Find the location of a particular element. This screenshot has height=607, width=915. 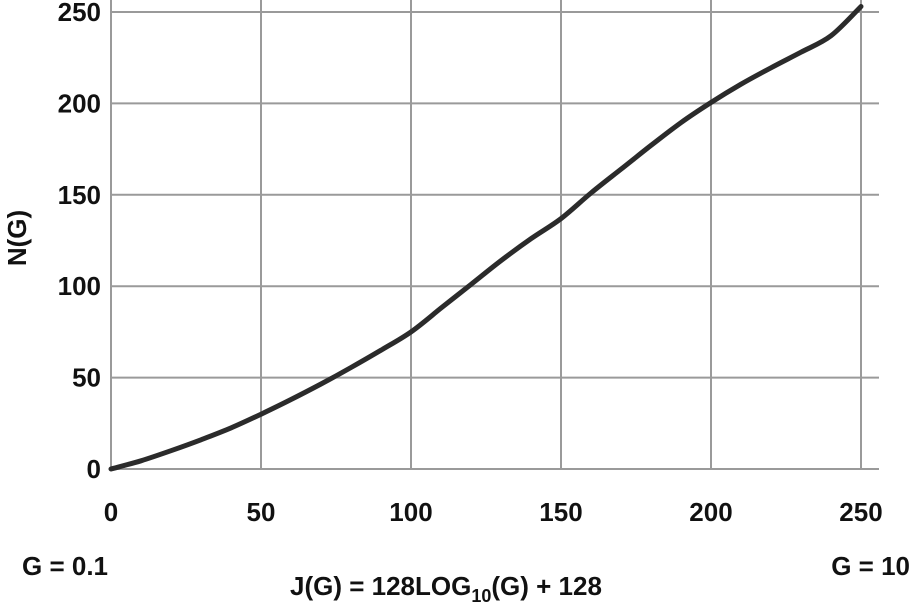

x-axis-label: J(G) = 128LOG10(G) + 128 is located at coordinates (446, 588).